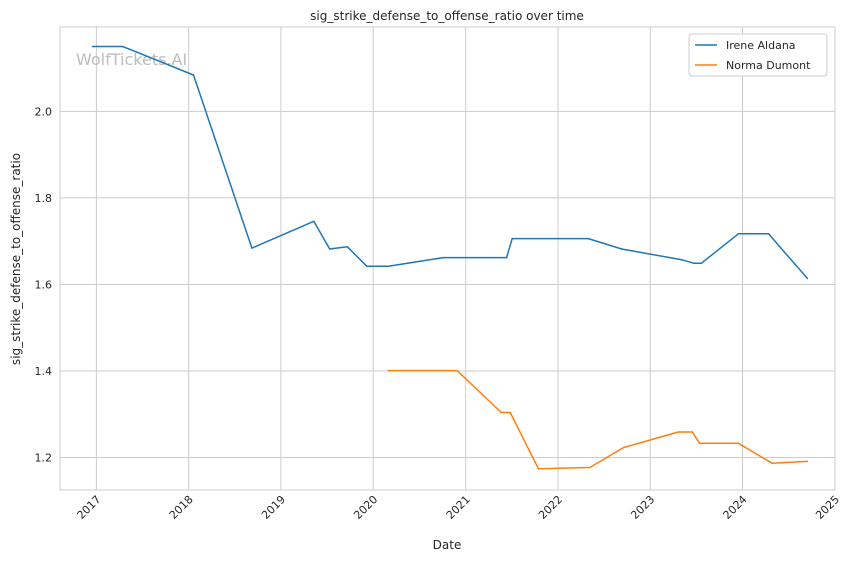  I want to click on x-tick-label: 2025, so click(827, 507).